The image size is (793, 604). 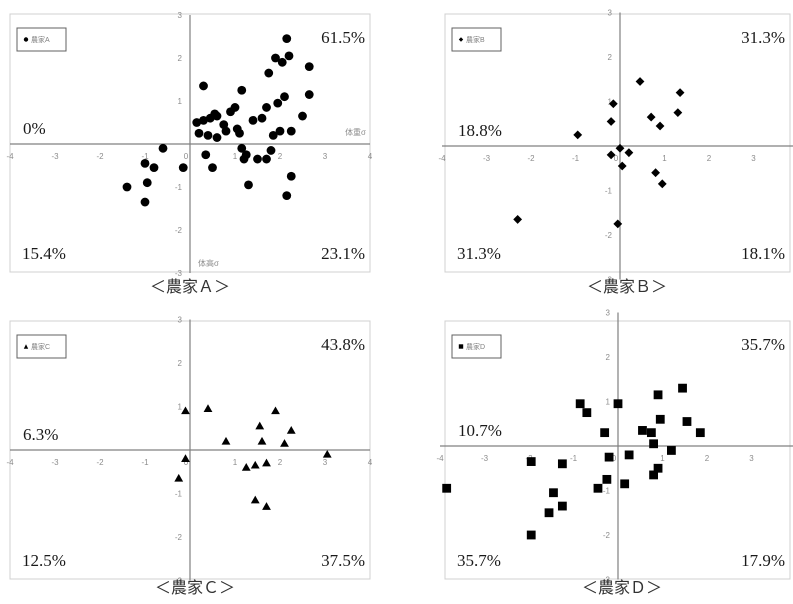 I want to click on quadrant-top-right-label: 43.8%, so click(x=343, y=344).